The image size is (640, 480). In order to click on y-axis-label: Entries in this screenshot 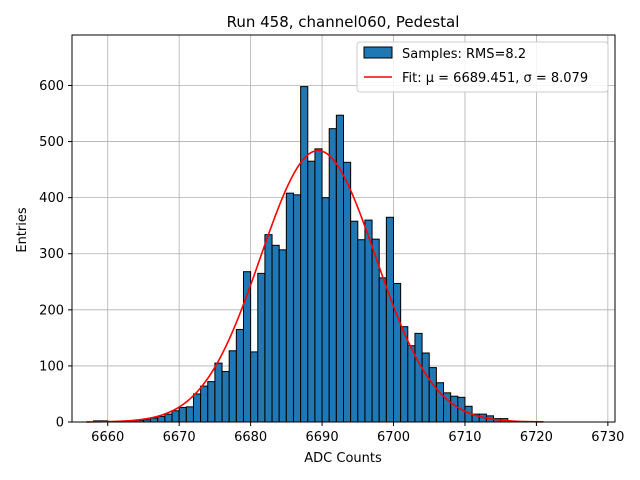, I will do `click(22, 230)`.